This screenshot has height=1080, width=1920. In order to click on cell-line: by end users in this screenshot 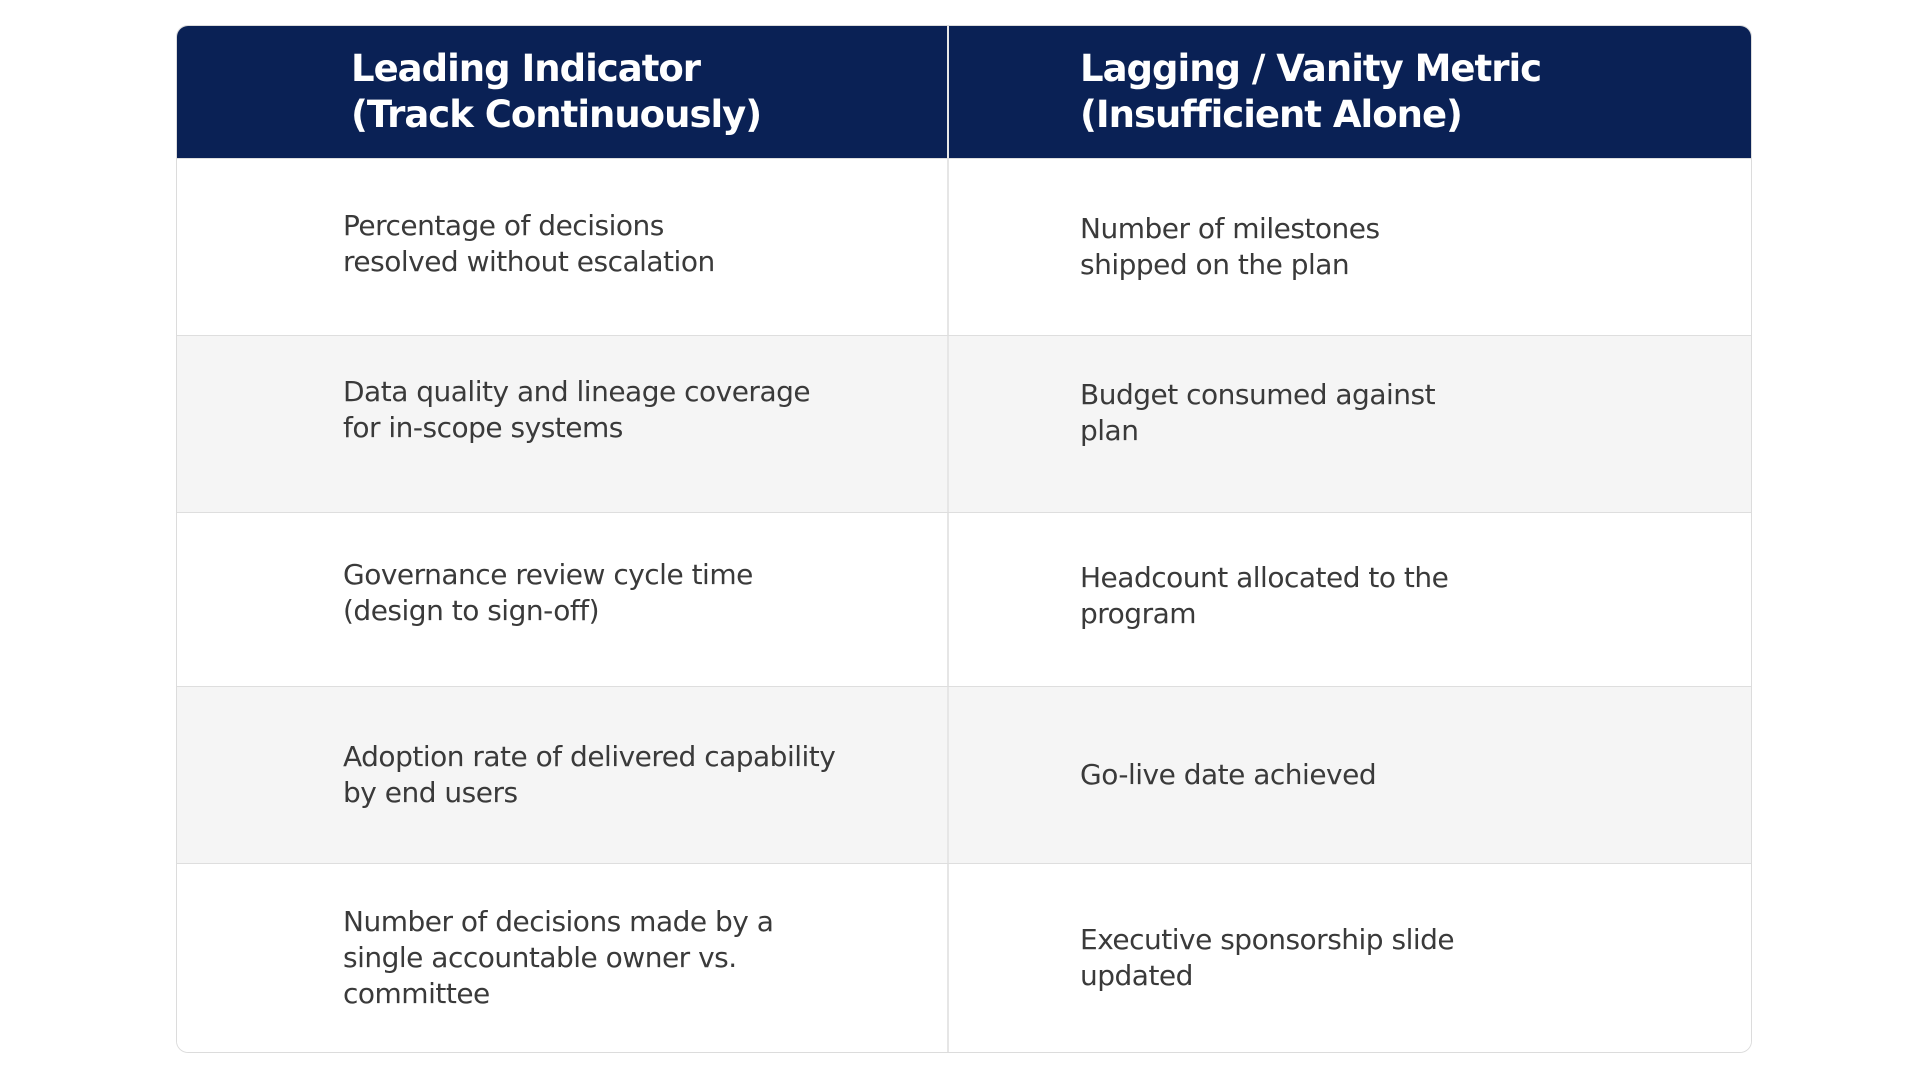, I will do `click(430, 792)`.